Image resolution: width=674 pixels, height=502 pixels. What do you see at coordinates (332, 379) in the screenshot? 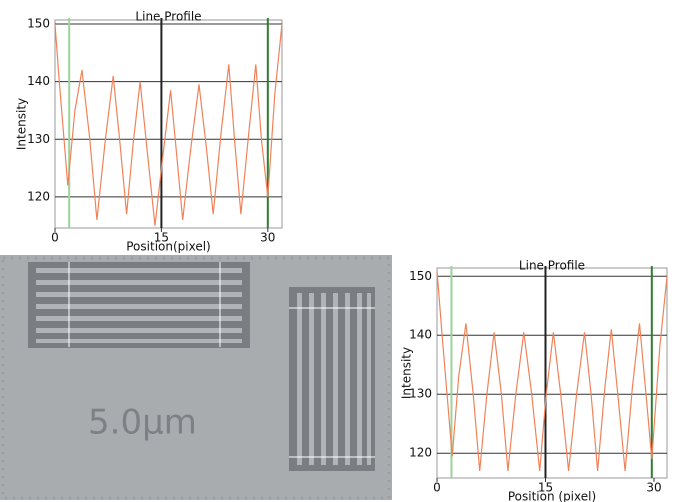
I see `vertical-grating` at bounding box center [332, 379].